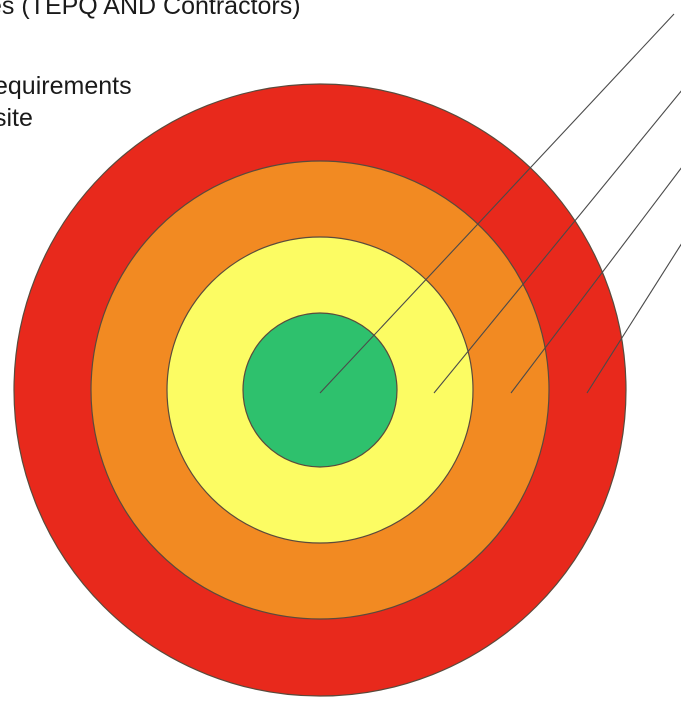 The image size is (681, 701). Describe the element at coordinates (633, 318) in the screenshot. I see `leader-line-outer` at that location.